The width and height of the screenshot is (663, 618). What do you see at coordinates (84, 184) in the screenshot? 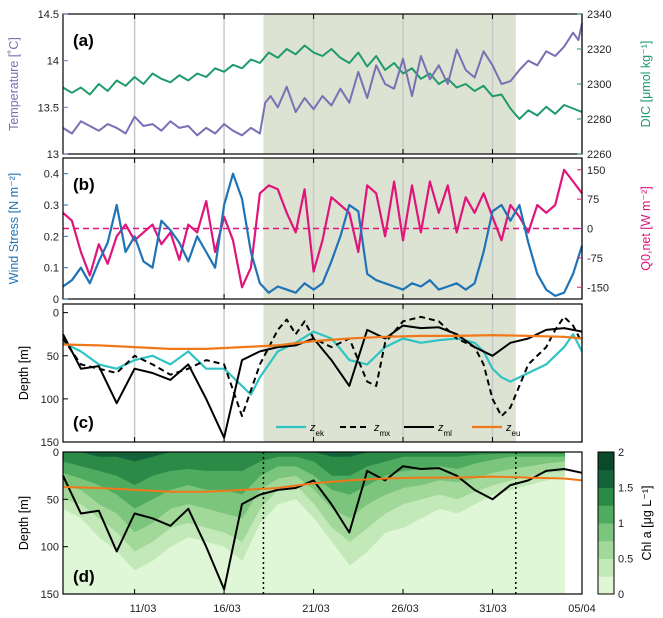
I see `panel-label: (b)` at bounding box center [84, 184].